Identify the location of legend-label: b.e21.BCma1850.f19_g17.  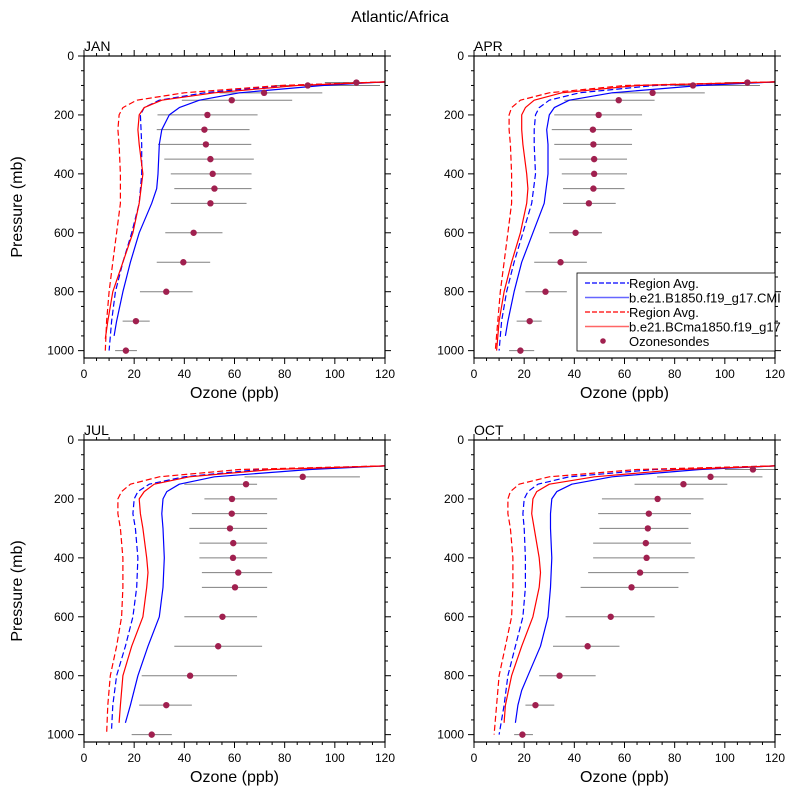
(705, 327).